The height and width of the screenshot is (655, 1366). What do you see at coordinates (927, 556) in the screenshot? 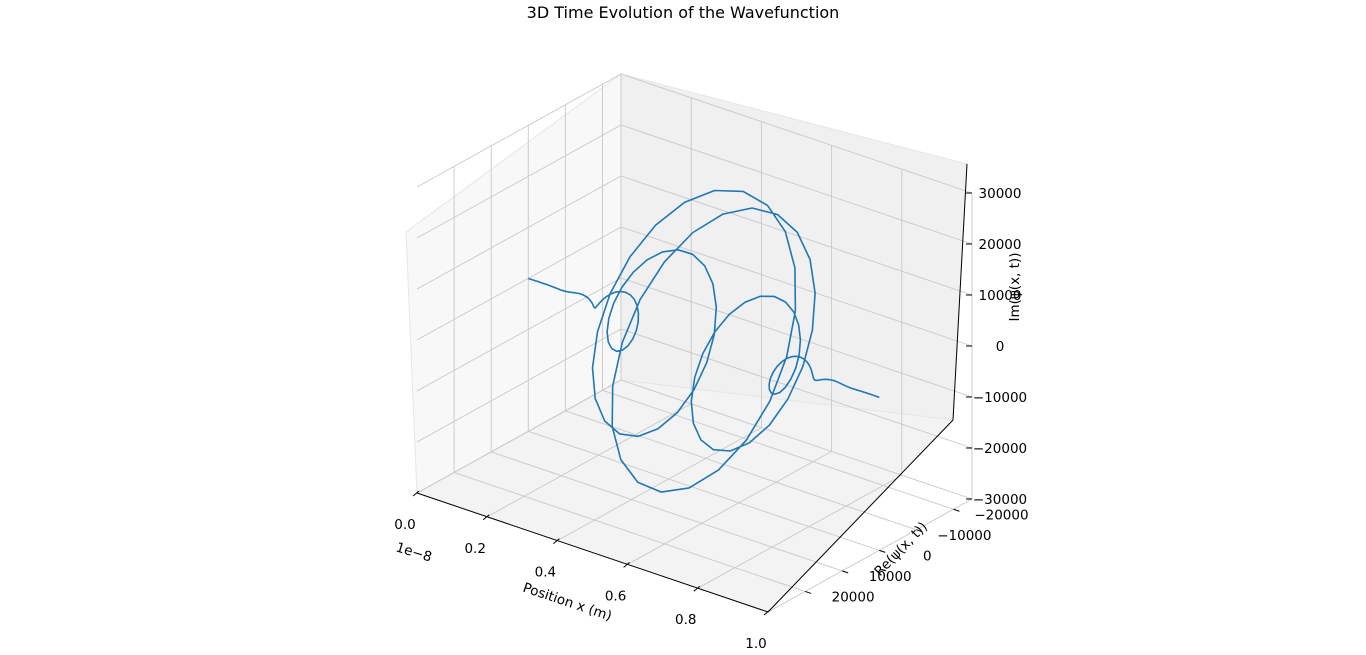
I see `y-tick-label-2: 0` at bounding box center [927, 556].